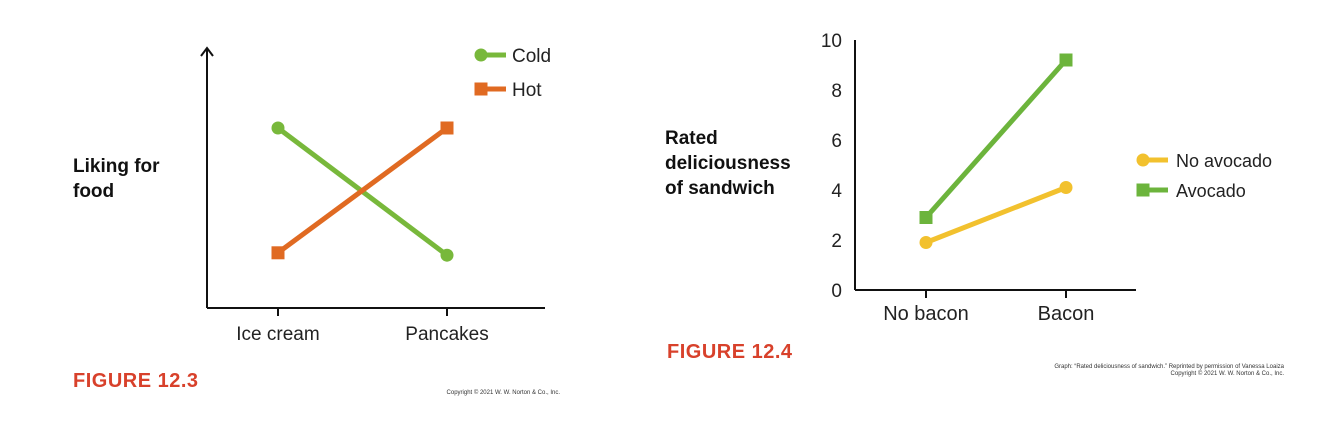 Image resolution: width=1324 pixels, height=432 pixels. I want to click on fig1-y-axis-arrow, so click(207, 51).